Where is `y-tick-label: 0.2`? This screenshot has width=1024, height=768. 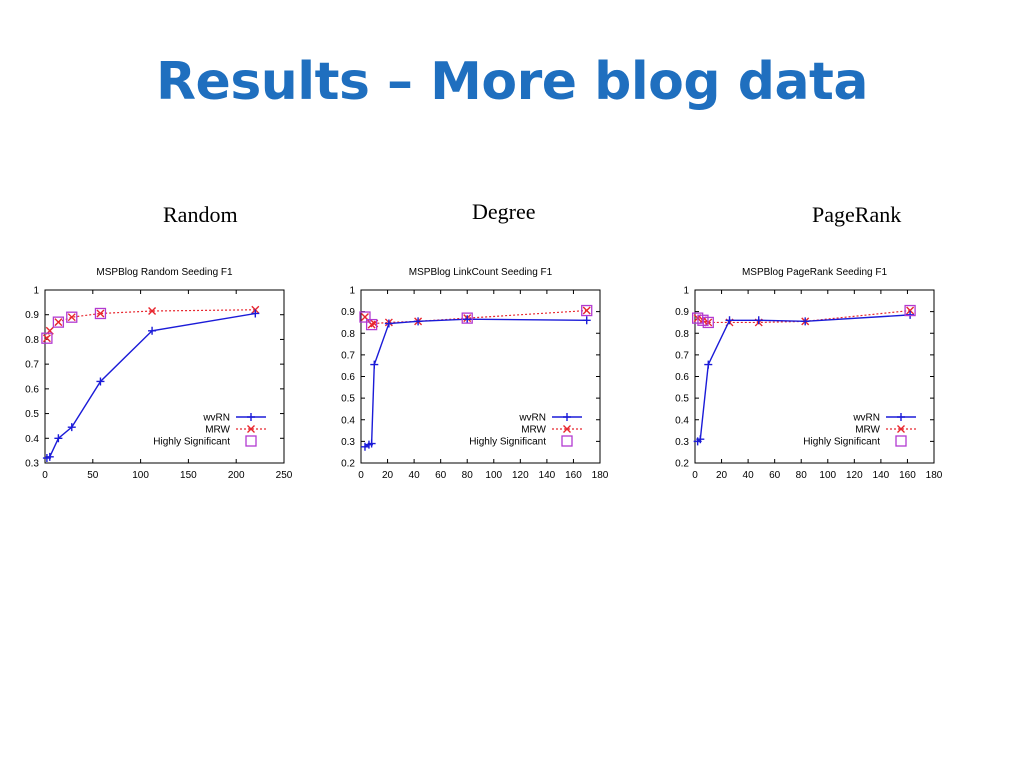 y-tick-label: 0.2 is located at coordinates (348, 464).